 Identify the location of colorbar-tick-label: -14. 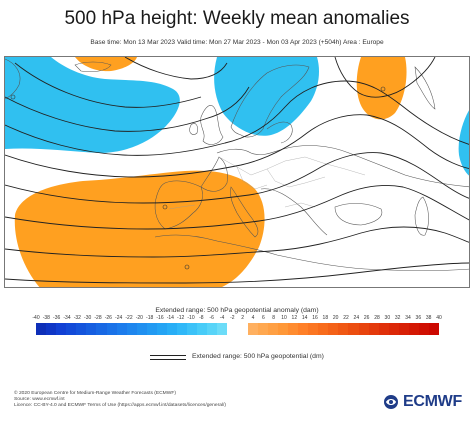
(170, 318).